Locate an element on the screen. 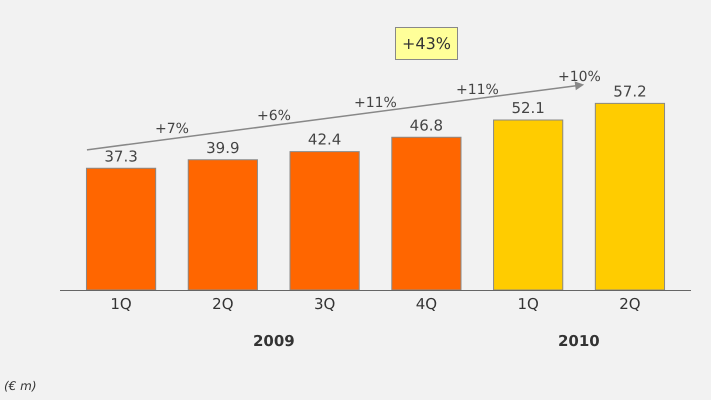 This screenshot has width=711, height=400. text: +43% is located at coordinates (426, 43).